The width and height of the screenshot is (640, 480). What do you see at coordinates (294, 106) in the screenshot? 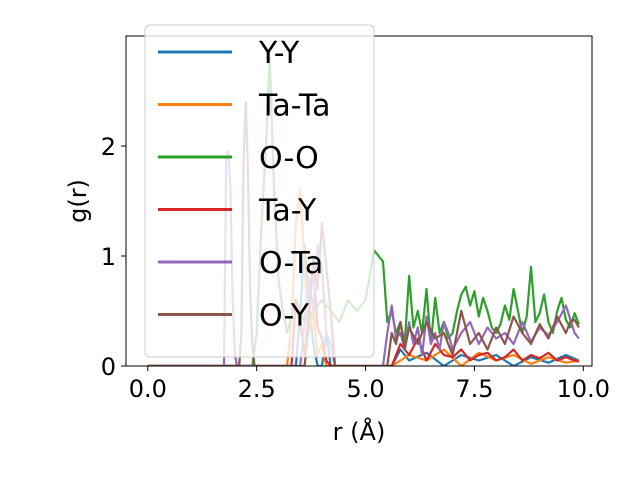
I see `legend-label-ta-ta: Ta-Ta` at bounding box center [294, 106].